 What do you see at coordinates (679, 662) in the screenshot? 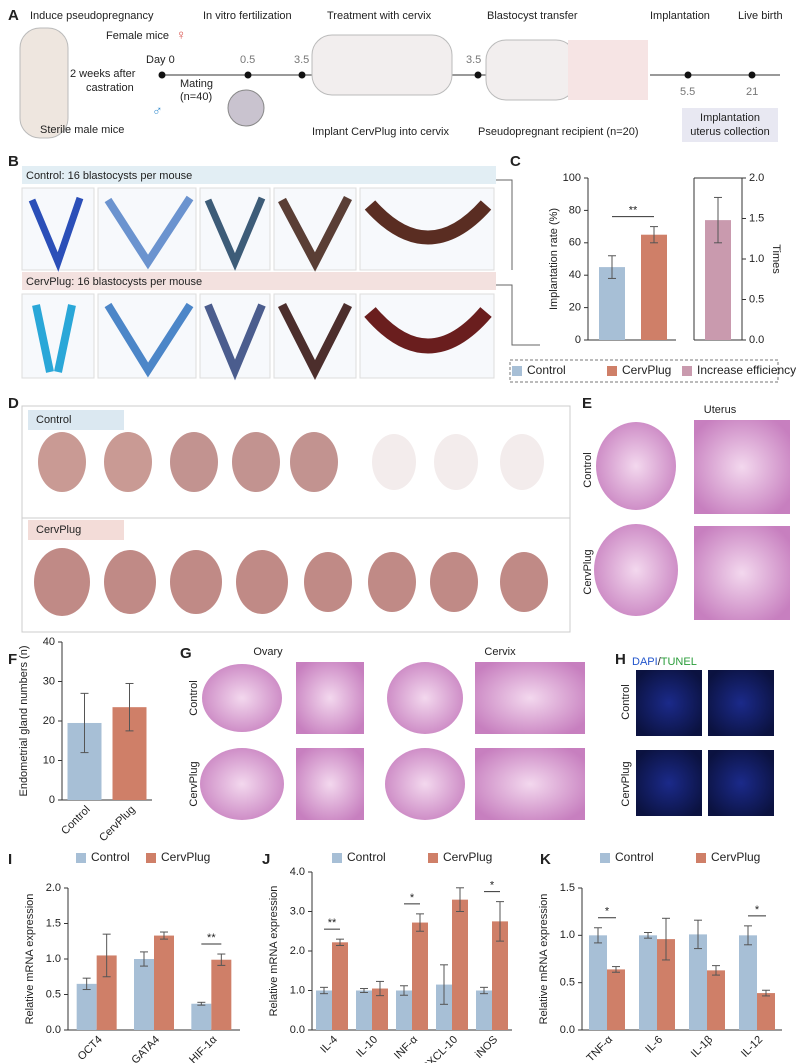
I see `tunel-label: TUNEL` at bounding box center [679, 662].